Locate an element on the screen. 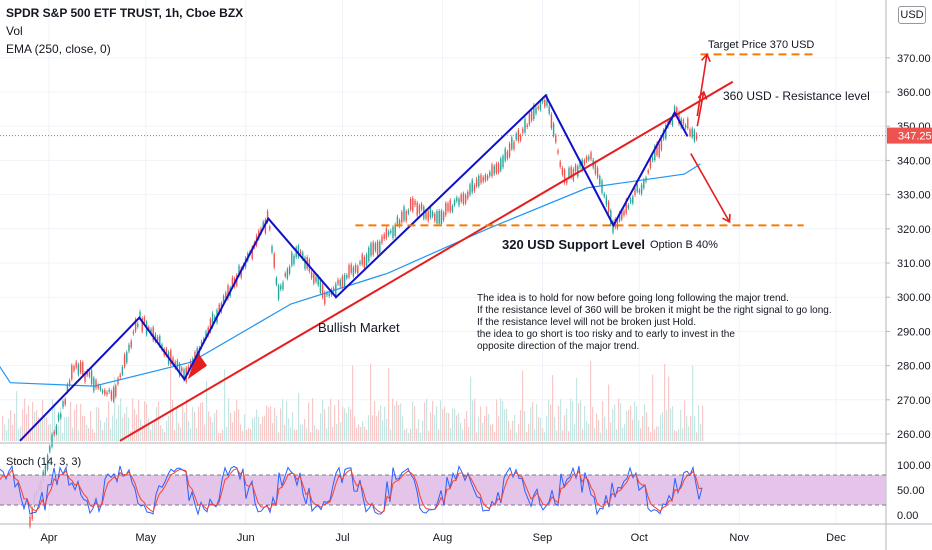 This screenshot has width=932, height=550. stoch-k-line is located at coordinates (351, 490).